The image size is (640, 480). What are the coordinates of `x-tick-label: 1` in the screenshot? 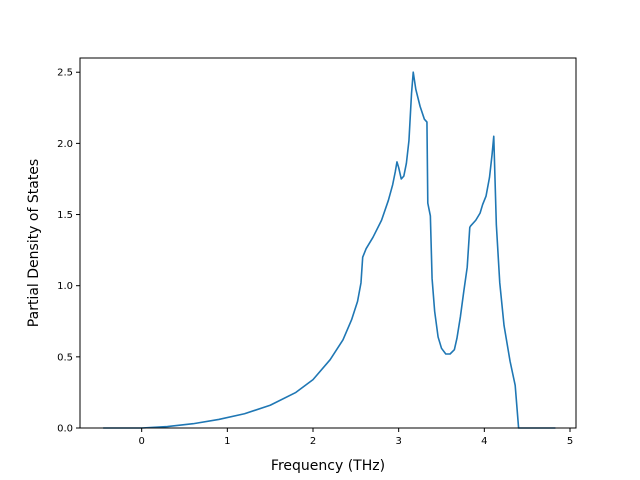 It's located at (227, 441).